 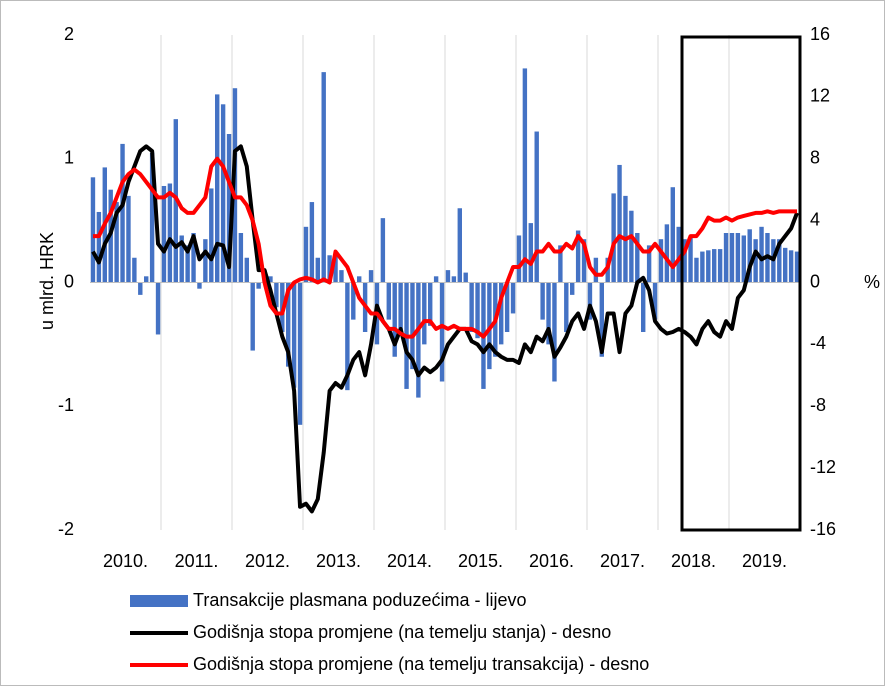 What do you see at coordinates (815, 219) in the screenshot?
I see `y2-tick-label: 4` at bounding box center [815, 219].